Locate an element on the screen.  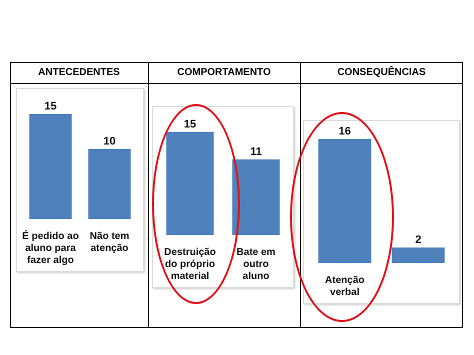
chart-title: ANTECEDENTES is located at coordinates (79, 73).